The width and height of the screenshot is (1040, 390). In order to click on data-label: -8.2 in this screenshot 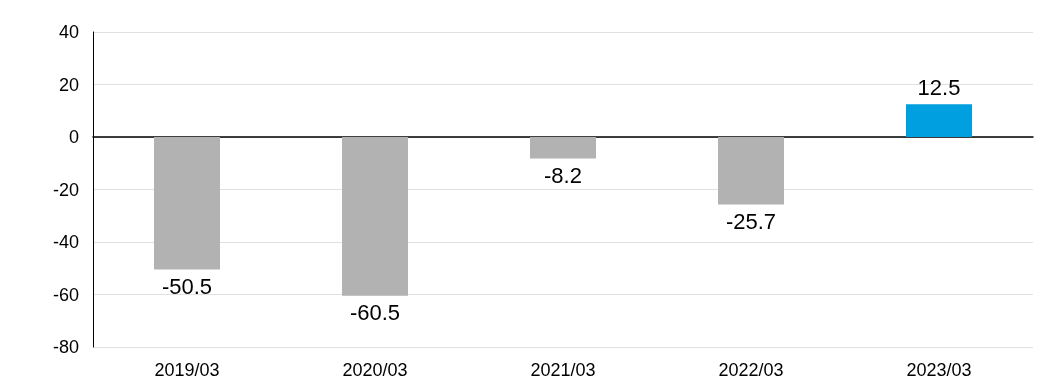, I will do `click(563, 176)`.